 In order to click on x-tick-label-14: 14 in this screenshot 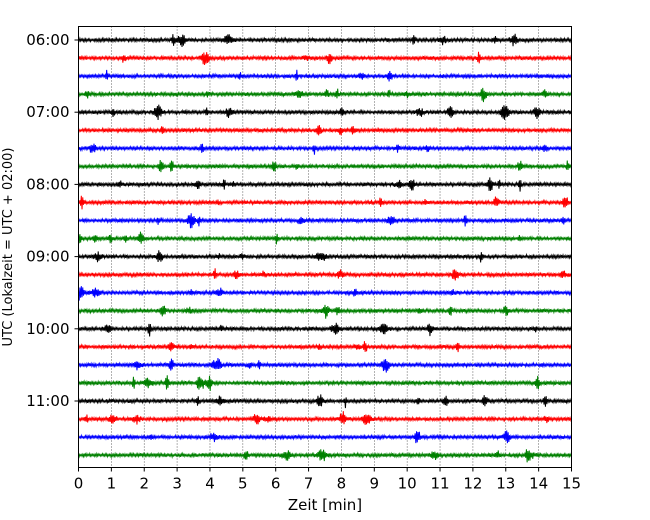, I will do `click(538, 484)`.